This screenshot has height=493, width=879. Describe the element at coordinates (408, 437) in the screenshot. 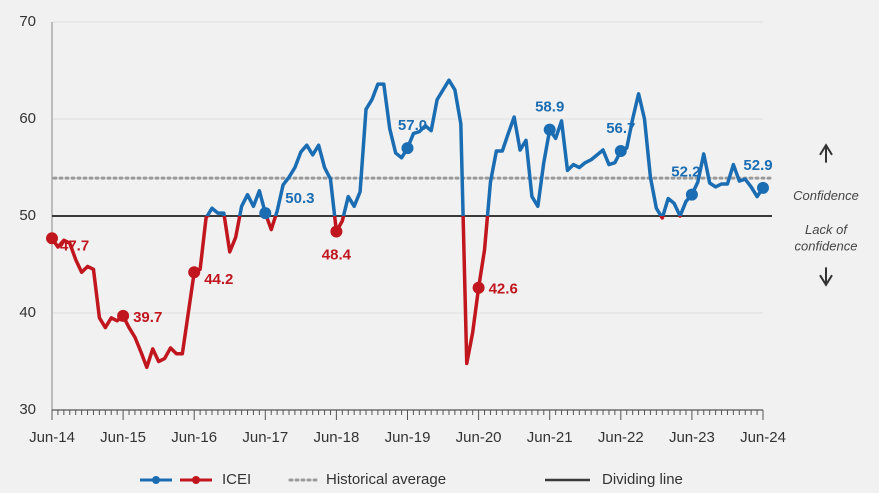

I see `x-tick-label: Jun-19` at that location.